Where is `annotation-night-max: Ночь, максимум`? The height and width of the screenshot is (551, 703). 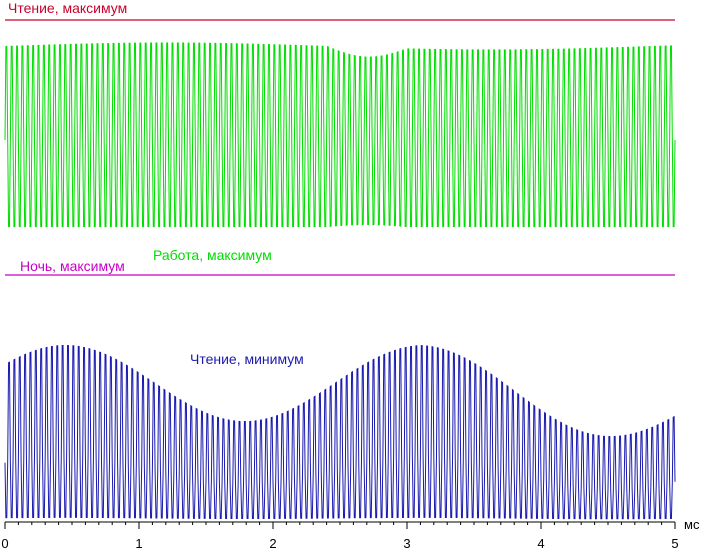 annotation-night-max: Ночь, максимум is located at coordinates (72, 266).